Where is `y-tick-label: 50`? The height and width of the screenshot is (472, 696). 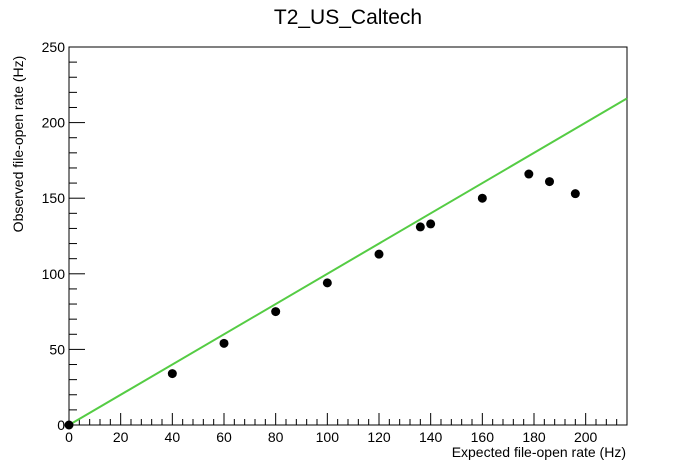 y-tick-label: 50 is located at coordinates (57, 349).